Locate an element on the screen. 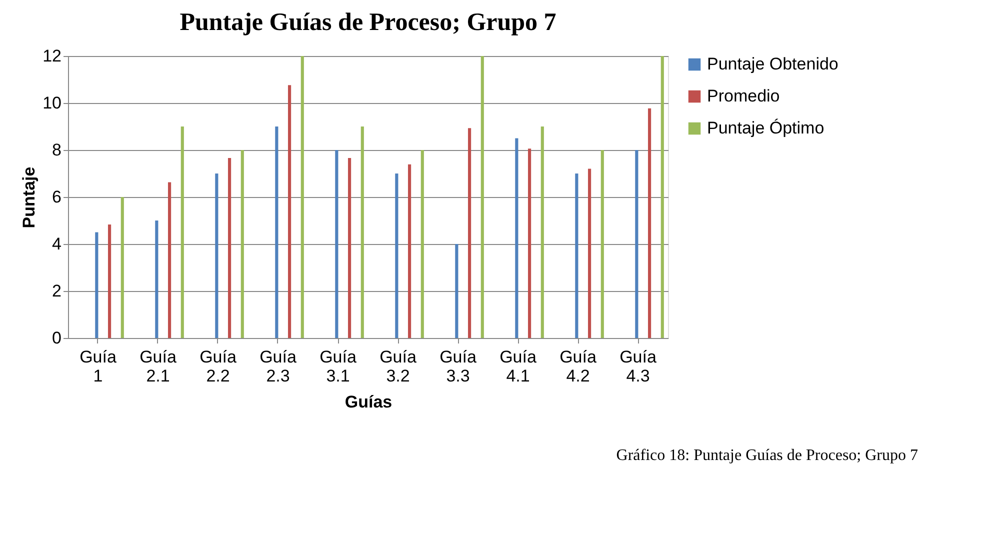 This screenshot has width=984, height=535. y-tick-label: 0 is located at coordinates (57, 338).